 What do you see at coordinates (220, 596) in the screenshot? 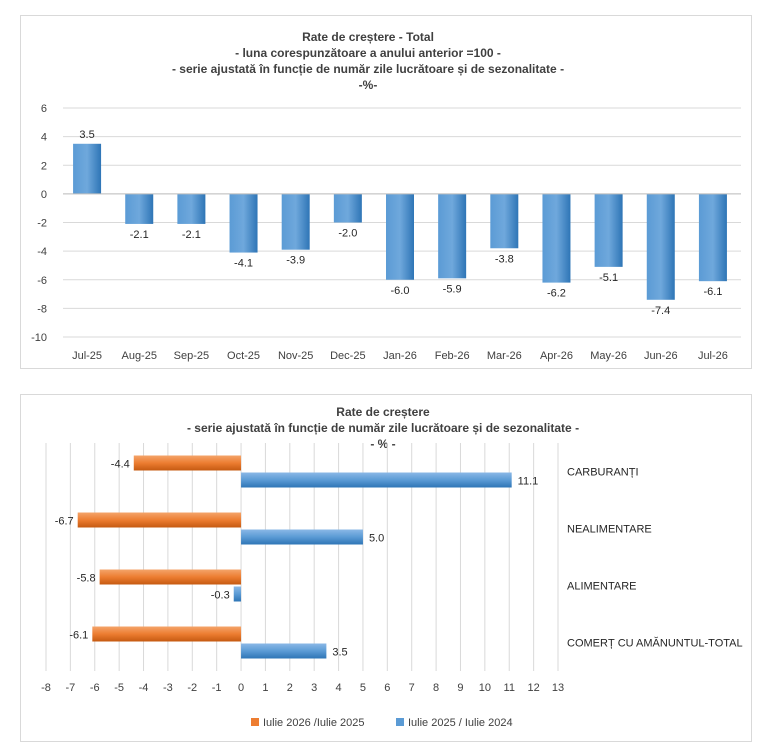
I see `bar-data-label: -0.3` at bounding box center [220, 596].